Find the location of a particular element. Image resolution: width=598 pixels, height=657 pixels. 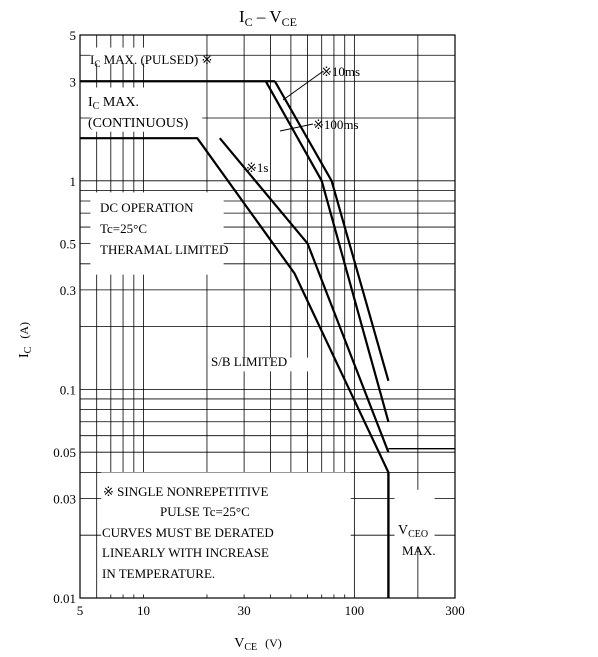

note-line-4: LINEARLY WITH INCREASE is located at coordinates (185, 552).